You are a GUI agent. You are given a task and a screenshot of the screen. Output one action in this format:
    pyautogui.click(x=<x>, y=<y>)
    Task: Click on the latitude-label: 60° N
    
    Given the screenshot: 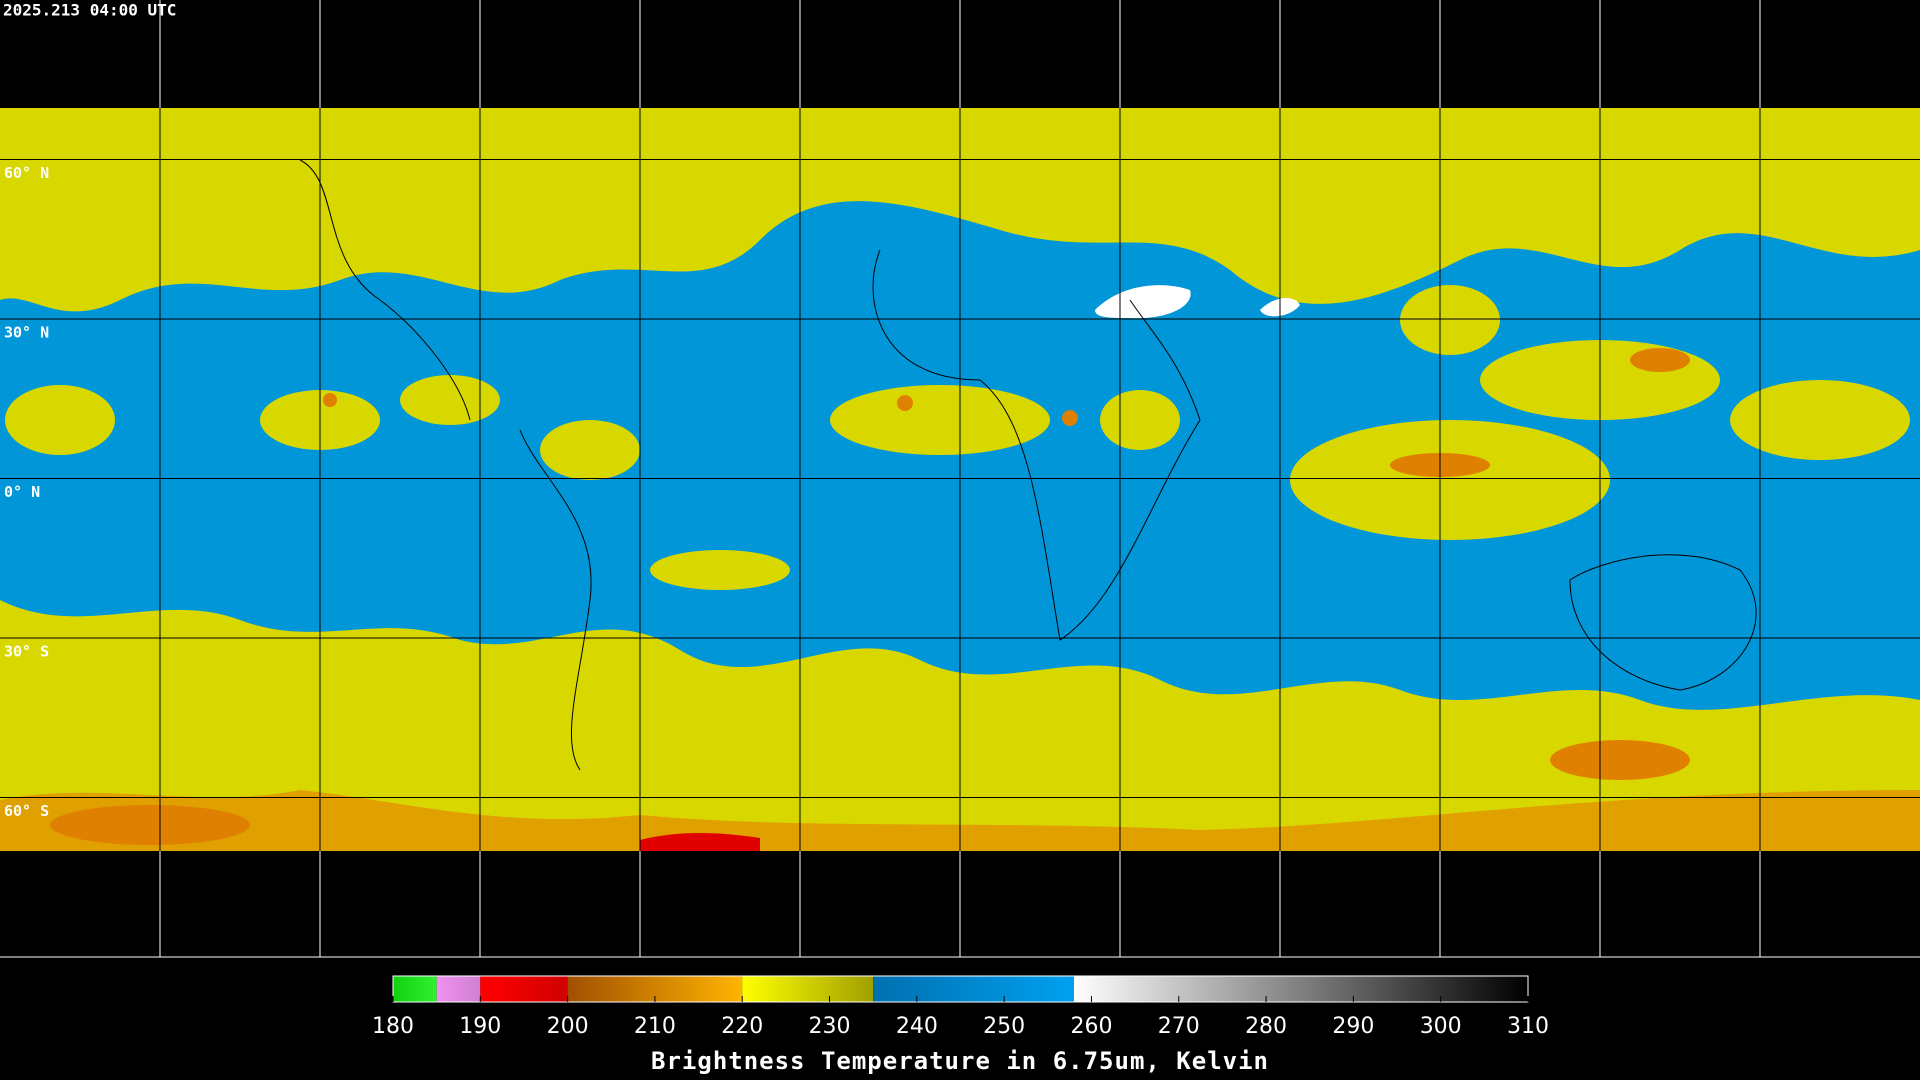 What is the action you would take?
    pyautogui.click(x=26, y=173)
    